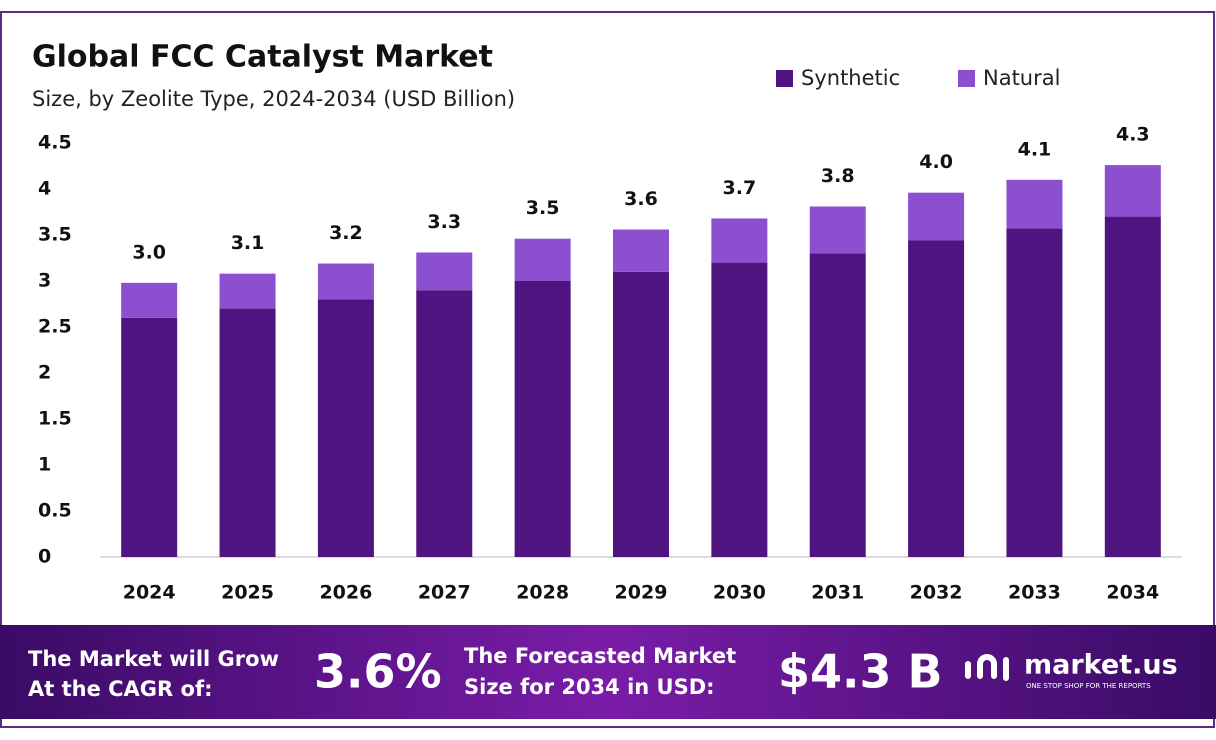 The height and width of the screenshot is (740, 1216). What do you see at coordinates (44, 189) in the screenshot?
I see `y-tick-label: 4` at bounding box center [44, 189].